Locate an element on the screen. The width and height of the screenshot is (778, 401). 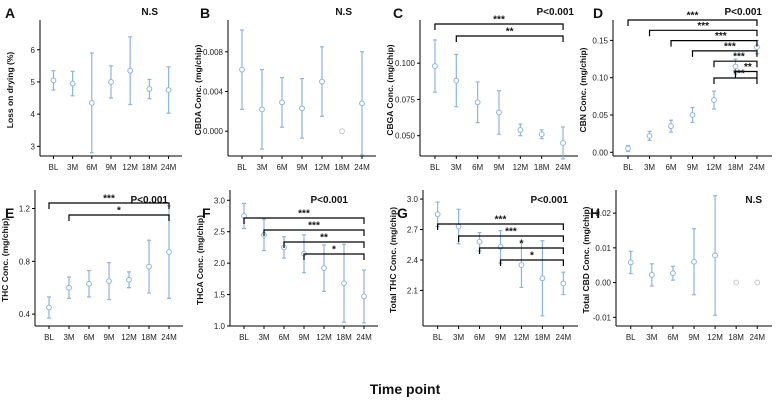
panel-h-stat-label: N.S is located at coordinates (753, 200).